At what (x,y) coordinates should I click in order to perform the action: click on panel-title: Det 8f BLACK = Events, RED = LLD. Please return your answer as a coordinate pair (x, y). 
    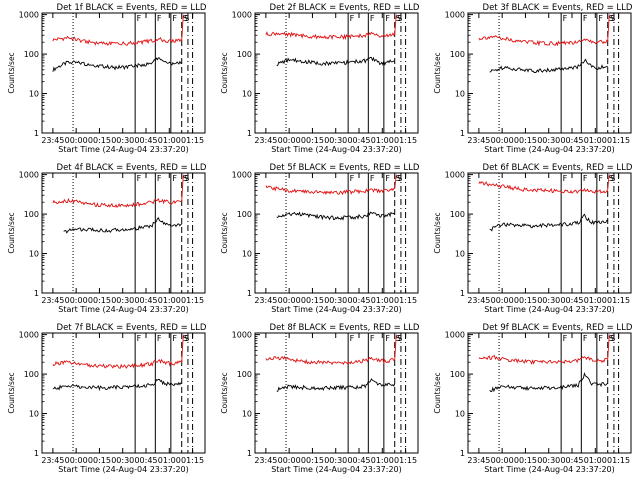
    Looking at the image, I should click on (345, 328).